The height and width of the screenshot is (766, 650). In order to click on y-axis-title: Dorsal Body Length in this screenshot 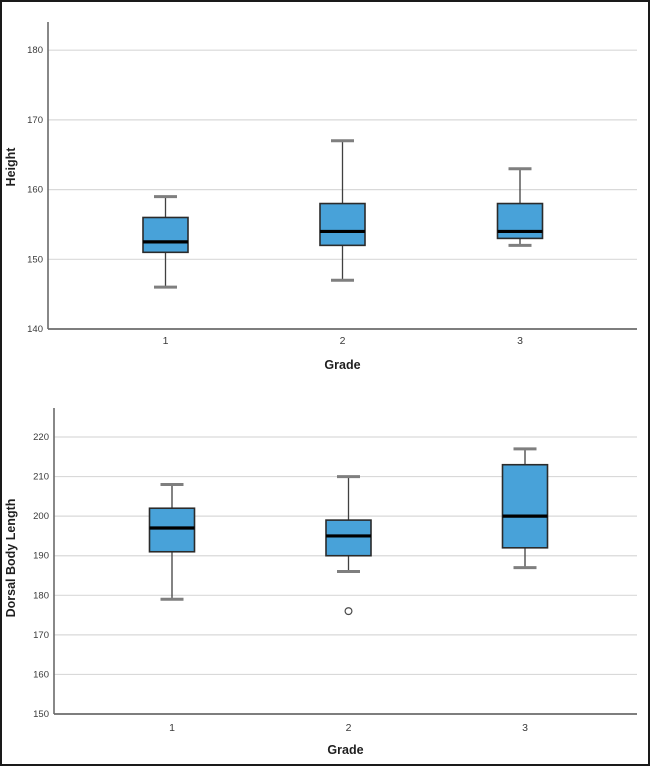, I will do `click(11, 558)`.